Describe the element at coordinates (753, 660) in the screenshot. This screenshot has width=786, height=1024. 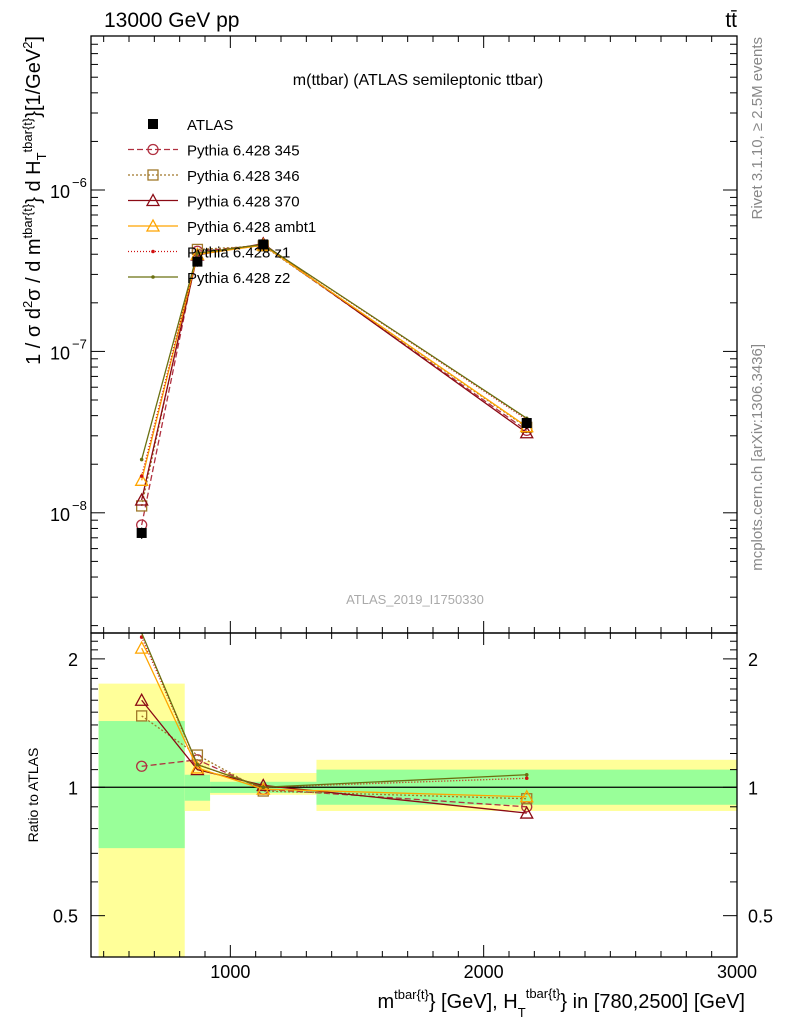
I see `ratio-tick-label-right: 2` at that location.